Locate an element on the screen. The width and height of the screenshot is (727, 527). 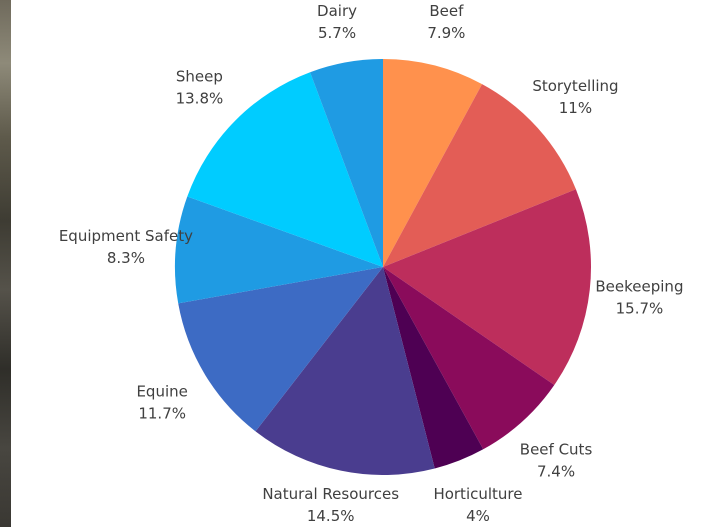
pie-label-storytelling: Storytelling 11% is located at coordinates (575, 97).